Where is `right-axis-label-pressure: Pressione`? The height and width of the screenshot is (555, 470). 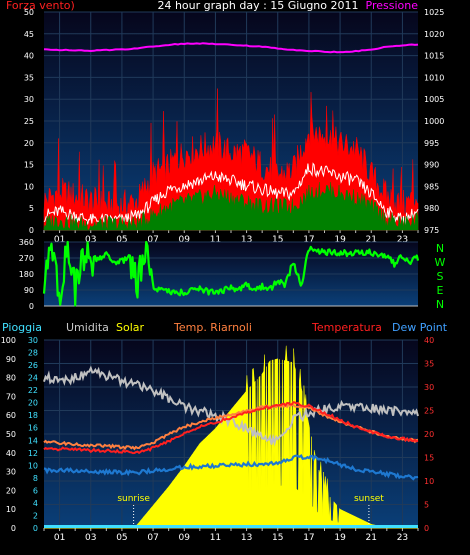 right-axis-label-pressure: Pressione is located at coordinates (392, 6).